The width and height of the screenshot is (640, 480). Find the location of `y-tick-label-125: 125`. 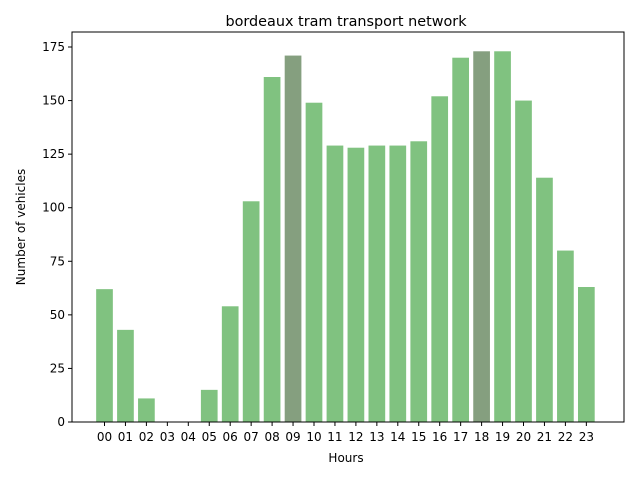

y-tick-label-125: 125 is located at coordinates (53, 154).